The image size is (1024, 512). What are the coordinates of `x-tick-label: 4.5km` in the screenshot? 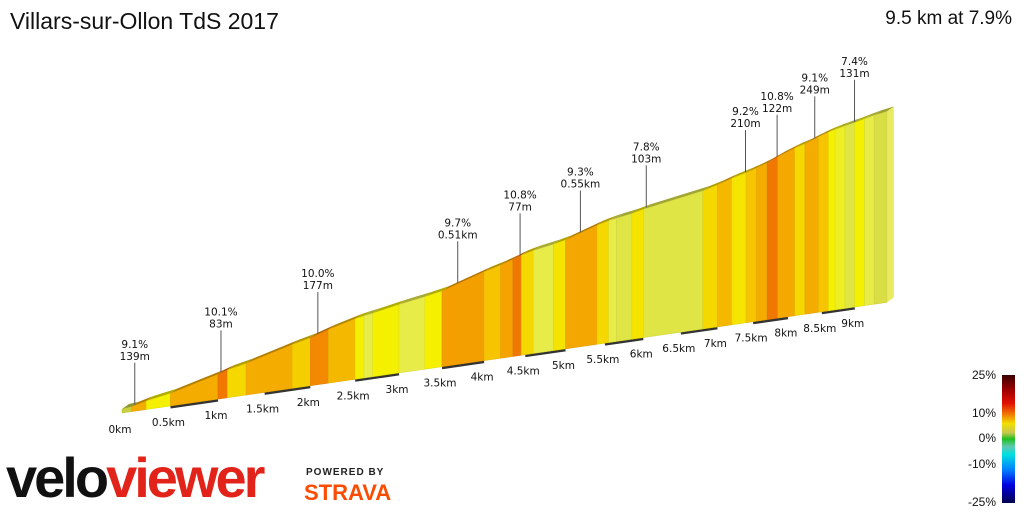 It's located at (523, 372).